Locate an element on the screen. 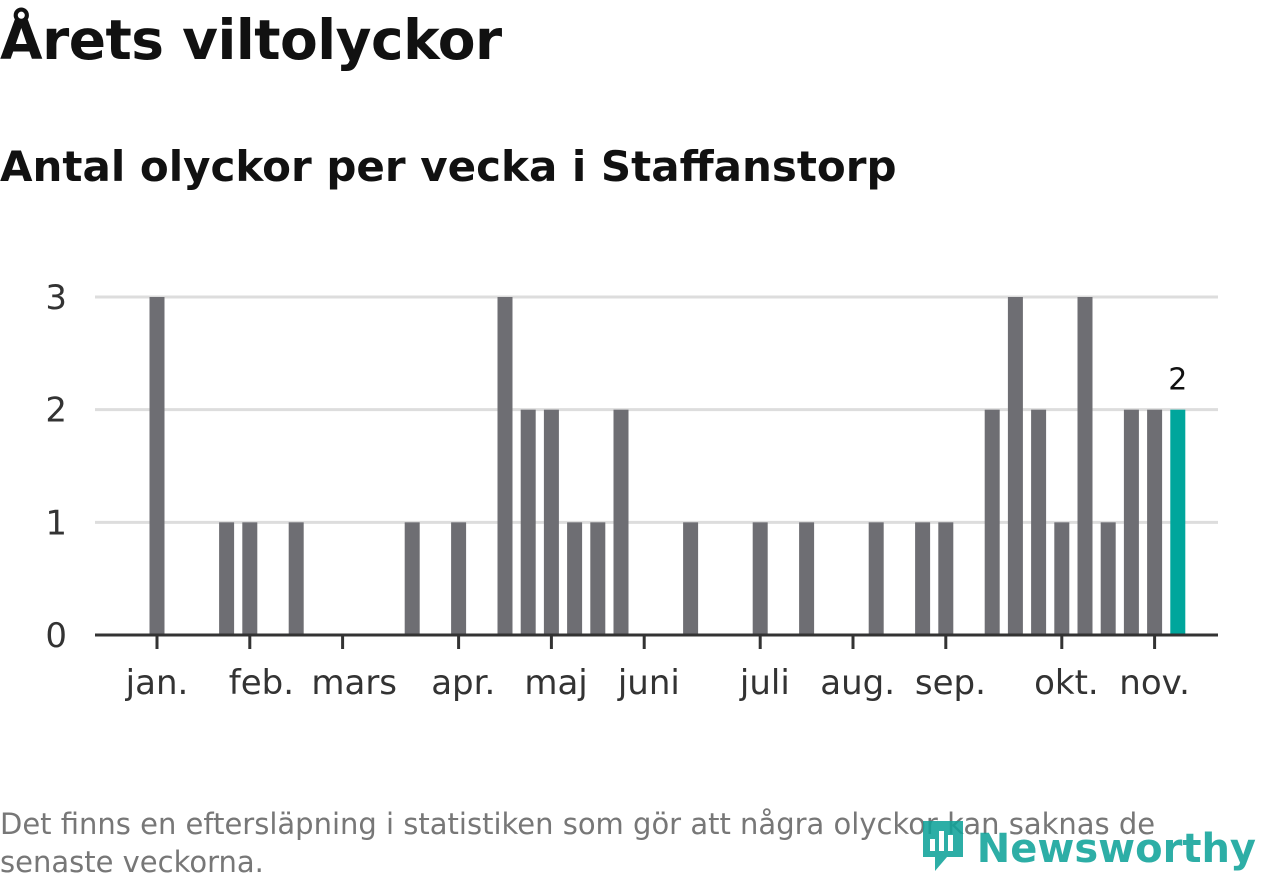 This screenshot has height=881, width=1262. y-axis-ticks: 0 1 2 3 is located at coordinates (56, 467).